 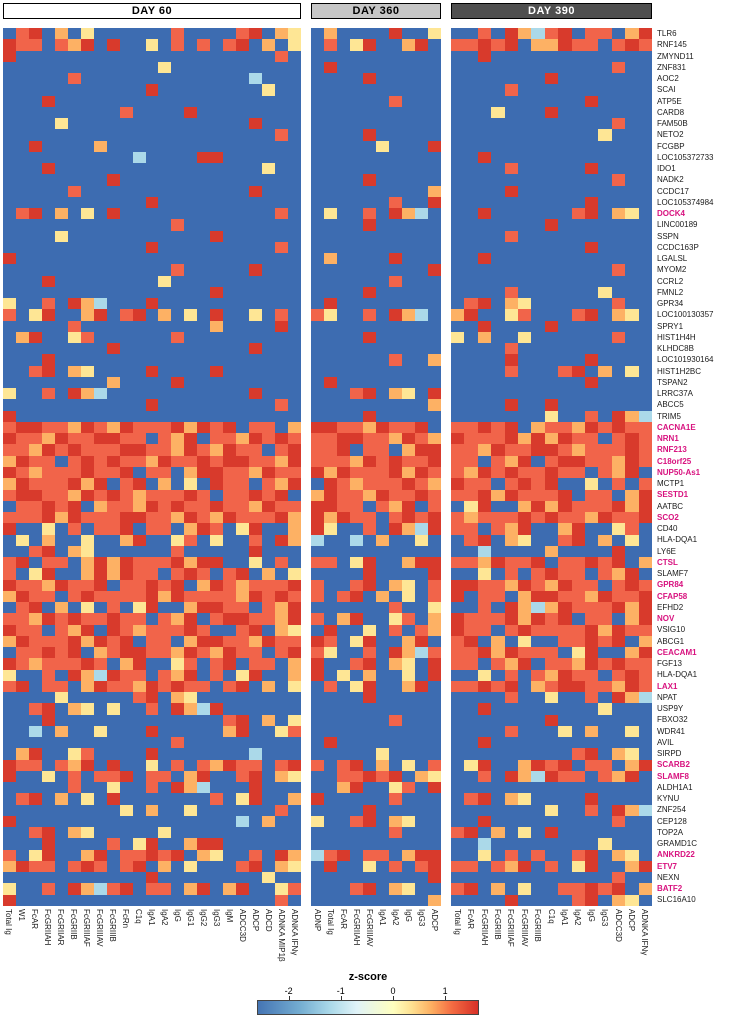 What do you see at coordinates (685, 157) in the screenshot?
I see `gene-label: LOC105372733` at bounding box center [685, 157].